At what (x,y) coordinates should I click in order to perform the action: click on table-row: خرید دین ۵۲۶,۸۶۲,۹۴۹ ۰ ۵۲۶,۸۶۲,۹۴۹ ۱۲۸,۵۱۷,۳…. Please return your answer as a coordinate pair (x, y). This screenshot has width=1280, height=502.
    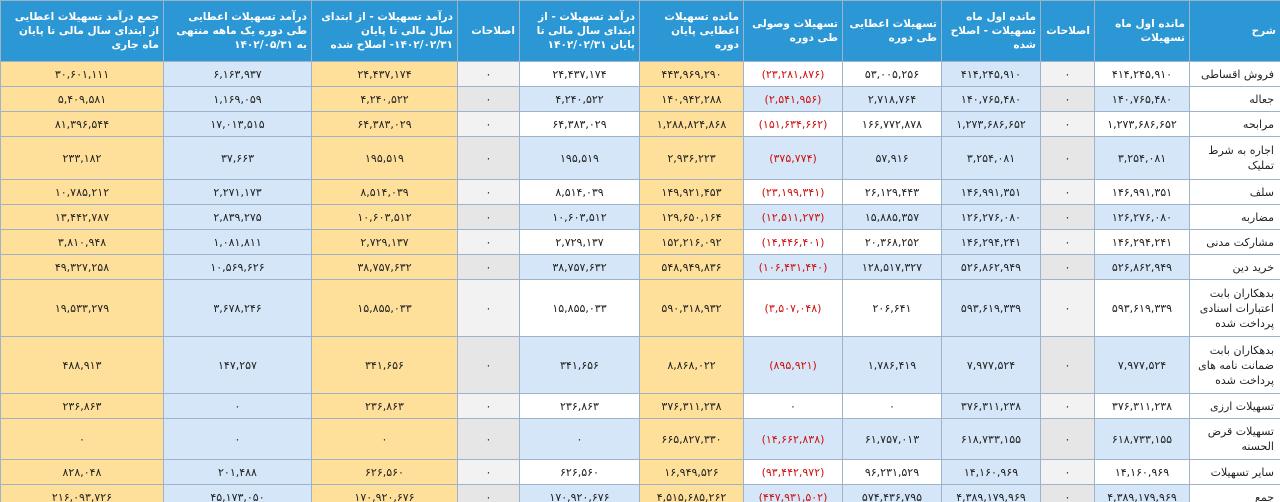
    Looking at the image, I should click on (640, 267).